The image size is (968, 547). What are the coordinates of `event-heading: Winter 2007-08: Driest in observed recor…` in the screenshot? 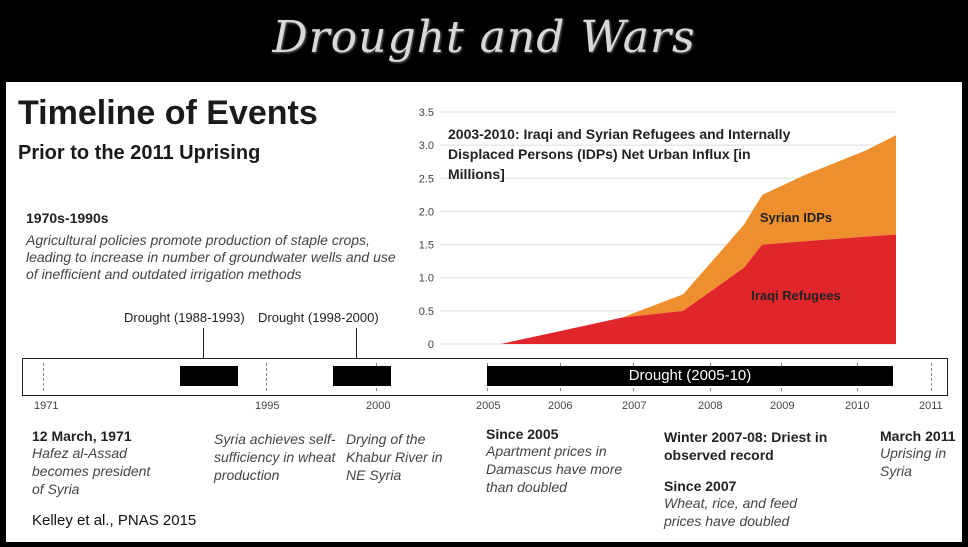 It's located at (746, 446).